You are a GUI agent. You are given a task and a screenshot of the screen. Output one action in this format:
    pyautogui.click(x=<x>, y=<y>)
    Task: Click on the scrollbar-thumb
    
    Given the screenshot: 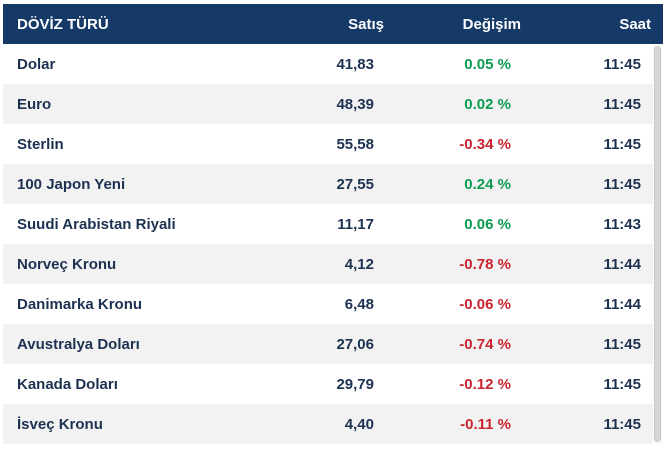 What is the action you would take?
    pyautogui.click(x=657, y=244)
    